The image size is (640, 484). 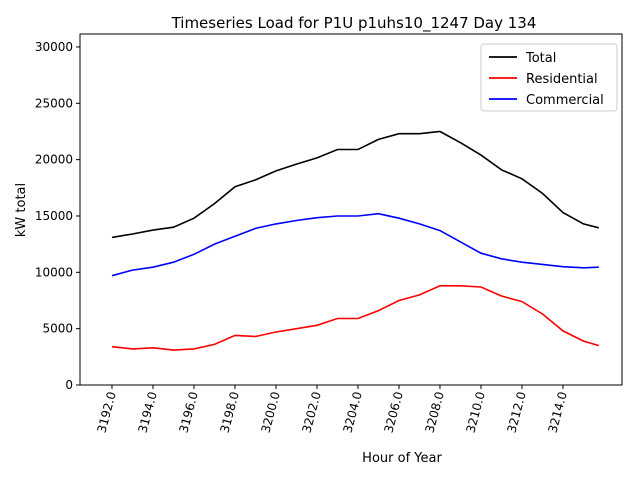 I want to click on y-tick-label: 10000, so click(x=54, y=272).